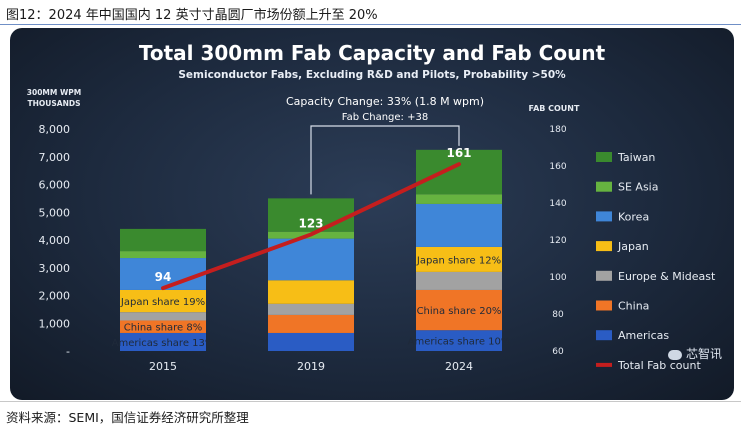 The image size is (741, 431). I want to click on watermark-text: 芯智讯, so click(703, 354).